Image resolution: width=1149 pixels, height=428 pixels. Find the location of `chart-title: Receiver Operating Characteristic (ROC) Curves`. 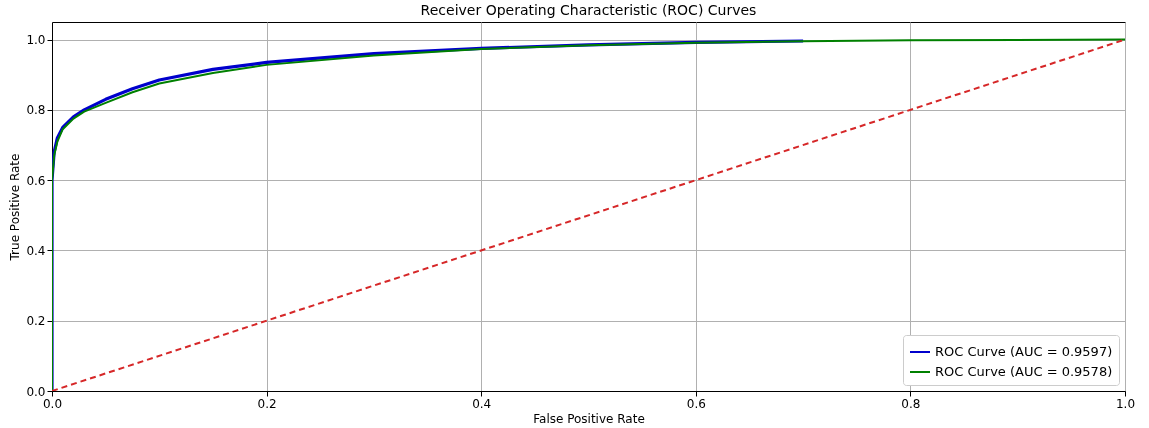

chart-title: Receiver Operating Characteristic (ROC) Curves is located at coordinates (588, 10).